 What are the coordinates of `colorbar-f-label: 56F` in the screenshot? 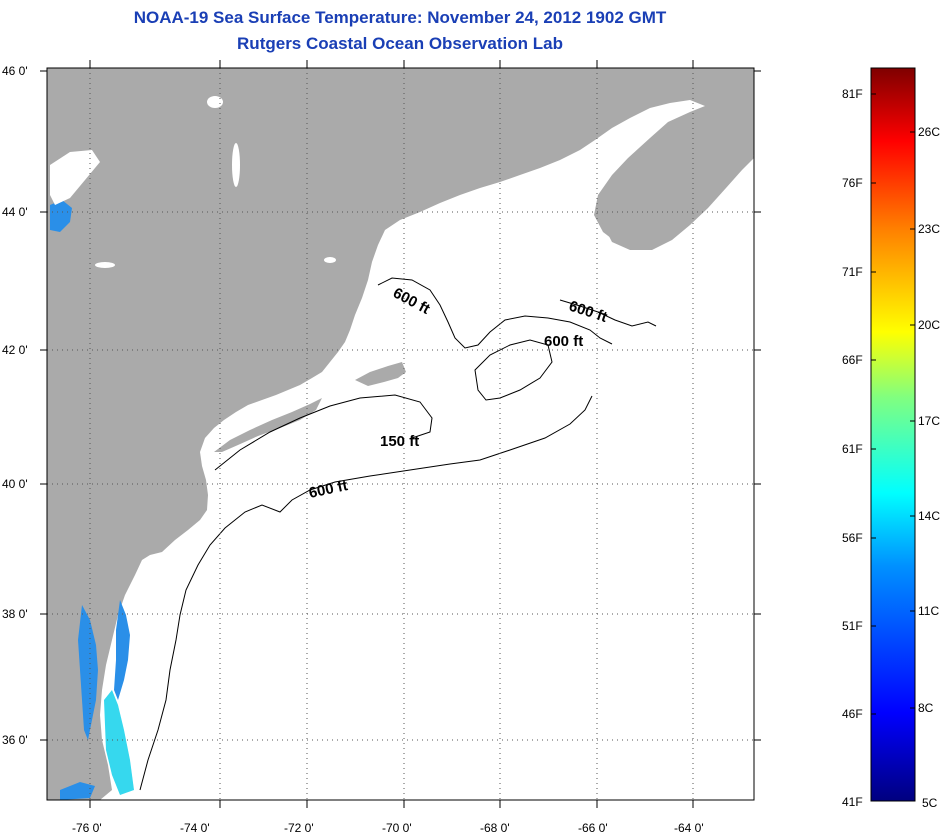 It's located at (852, 538).